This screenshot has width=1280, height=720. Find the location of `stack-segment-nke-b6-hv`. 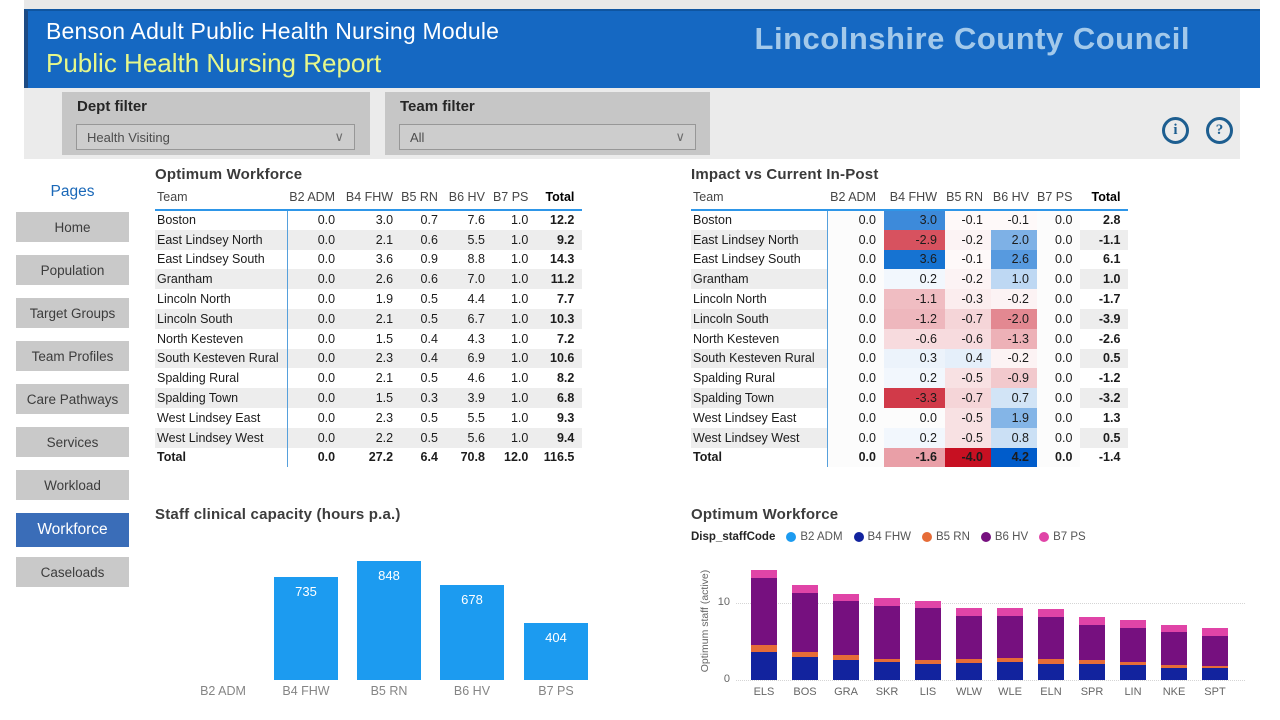

stack-segment-nke-b6-hv is located at coordinates (1174, 649).